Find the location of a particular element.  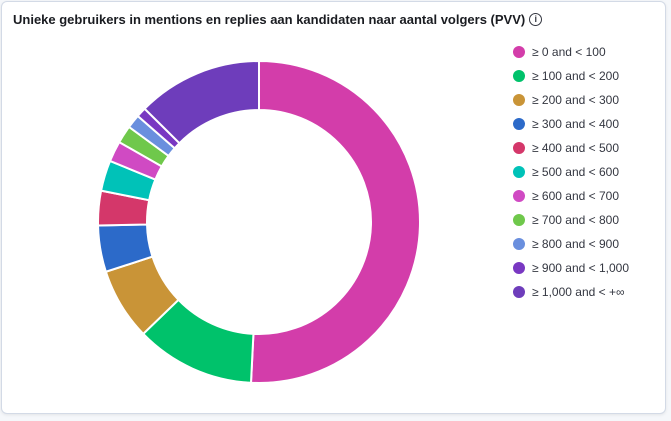

legend-item: ≥ 1,000 and < +∞ is located at coordinates (571, 292).